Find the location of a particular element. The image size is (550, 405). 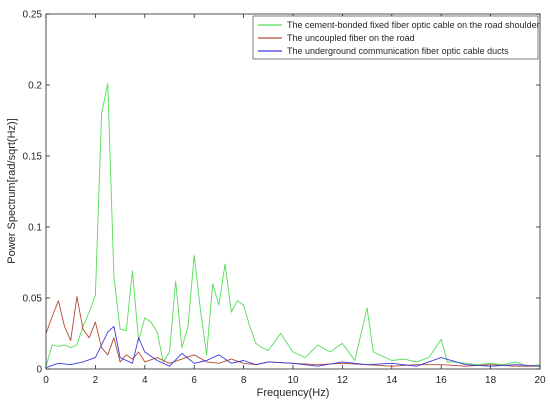

y-tick-label: 0.2 is located at coordinates (35, 86).